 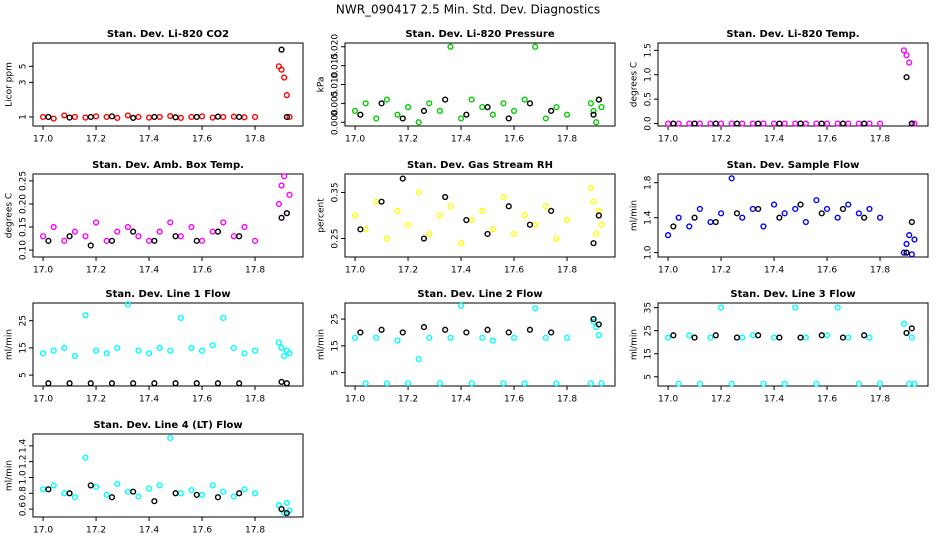 I want to click on y-tick-label: 1.8, so click(x=649, y=182).